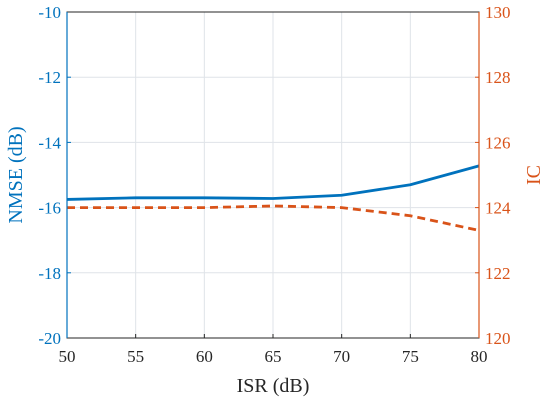 The height and width of the screenshot is (402, 550). I want to click on x-tick-label-0: 50, so click(67, 356).